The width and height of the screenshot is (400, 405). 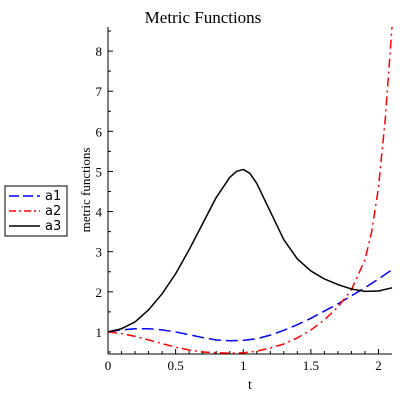 I want to click on legend-label-a3: a3, so click(x=53, y=226).